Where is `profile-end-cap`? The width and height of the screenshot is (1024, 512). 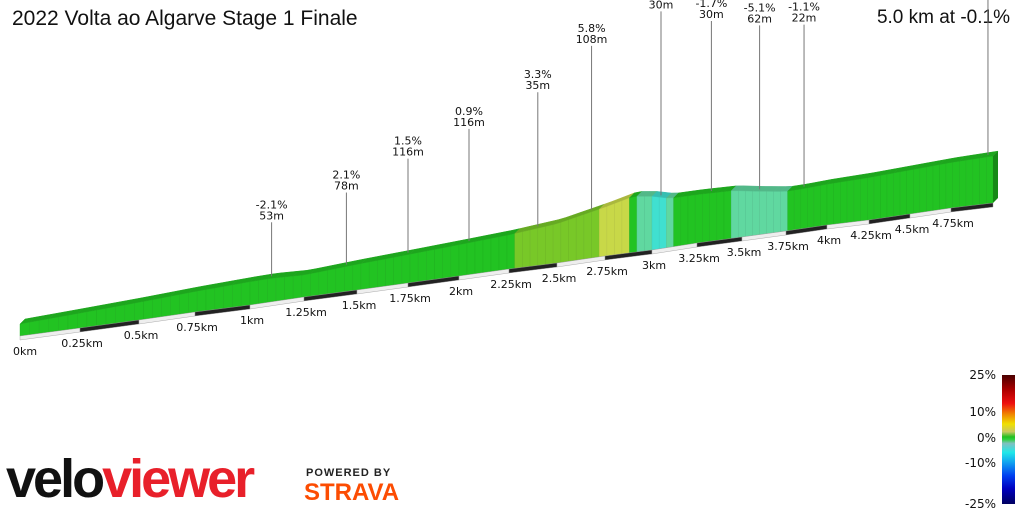 profile-end-cap is located at coordinates (995, 177).